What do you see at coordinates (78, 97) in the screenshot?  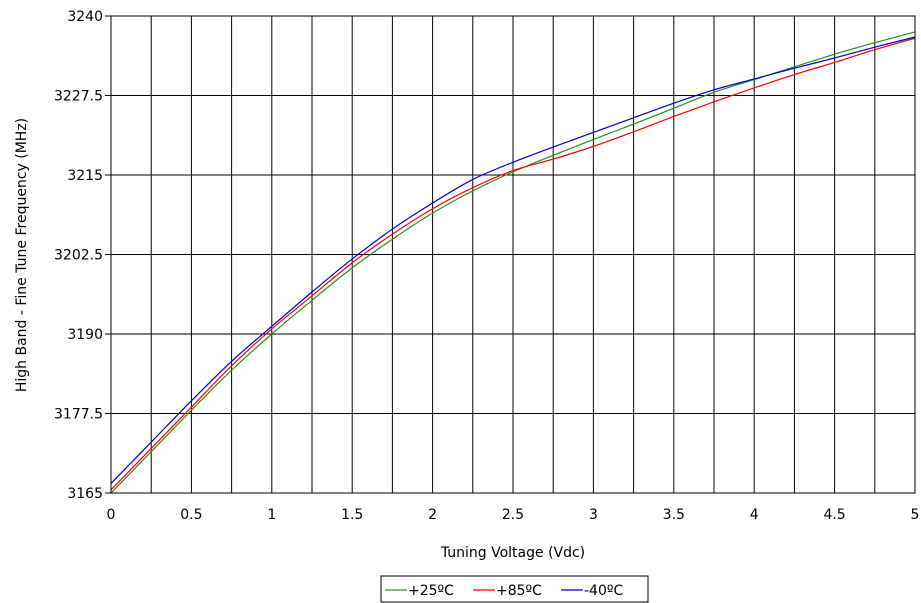 I see `y-tick-label: 3227.5` at bounding box center [78, 97].